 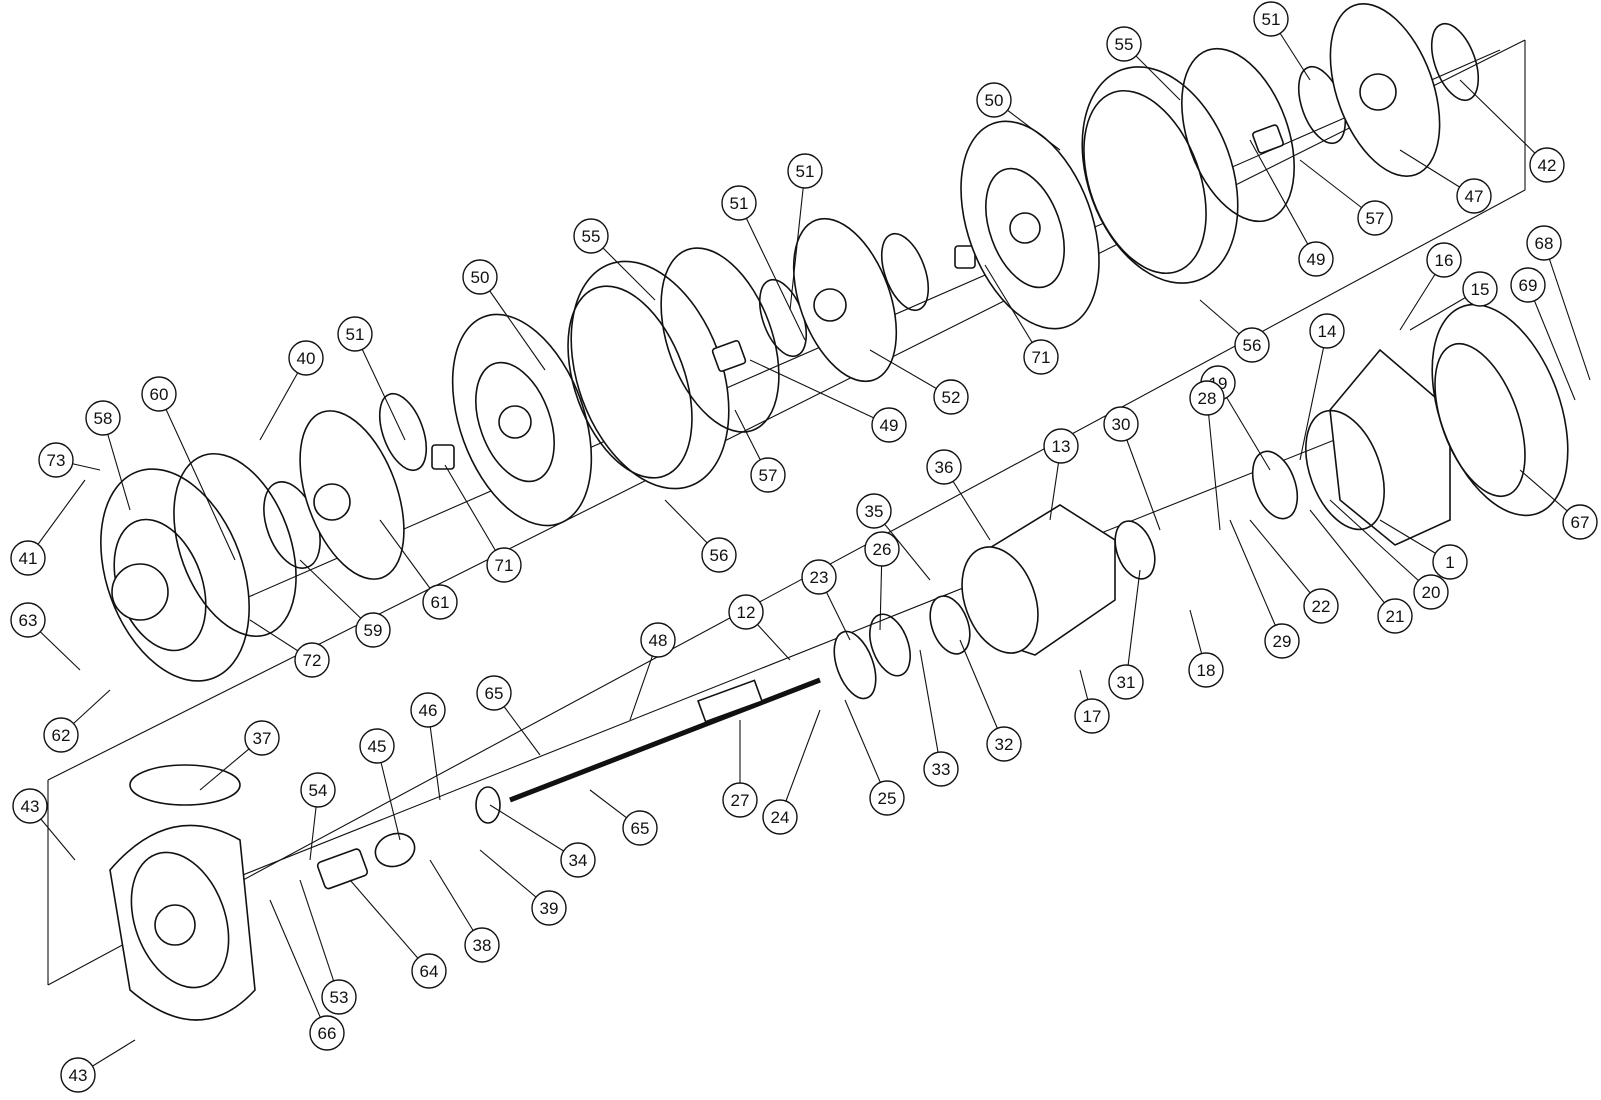 I want to click on callout-number: 42, so click(x=1547, y=165).